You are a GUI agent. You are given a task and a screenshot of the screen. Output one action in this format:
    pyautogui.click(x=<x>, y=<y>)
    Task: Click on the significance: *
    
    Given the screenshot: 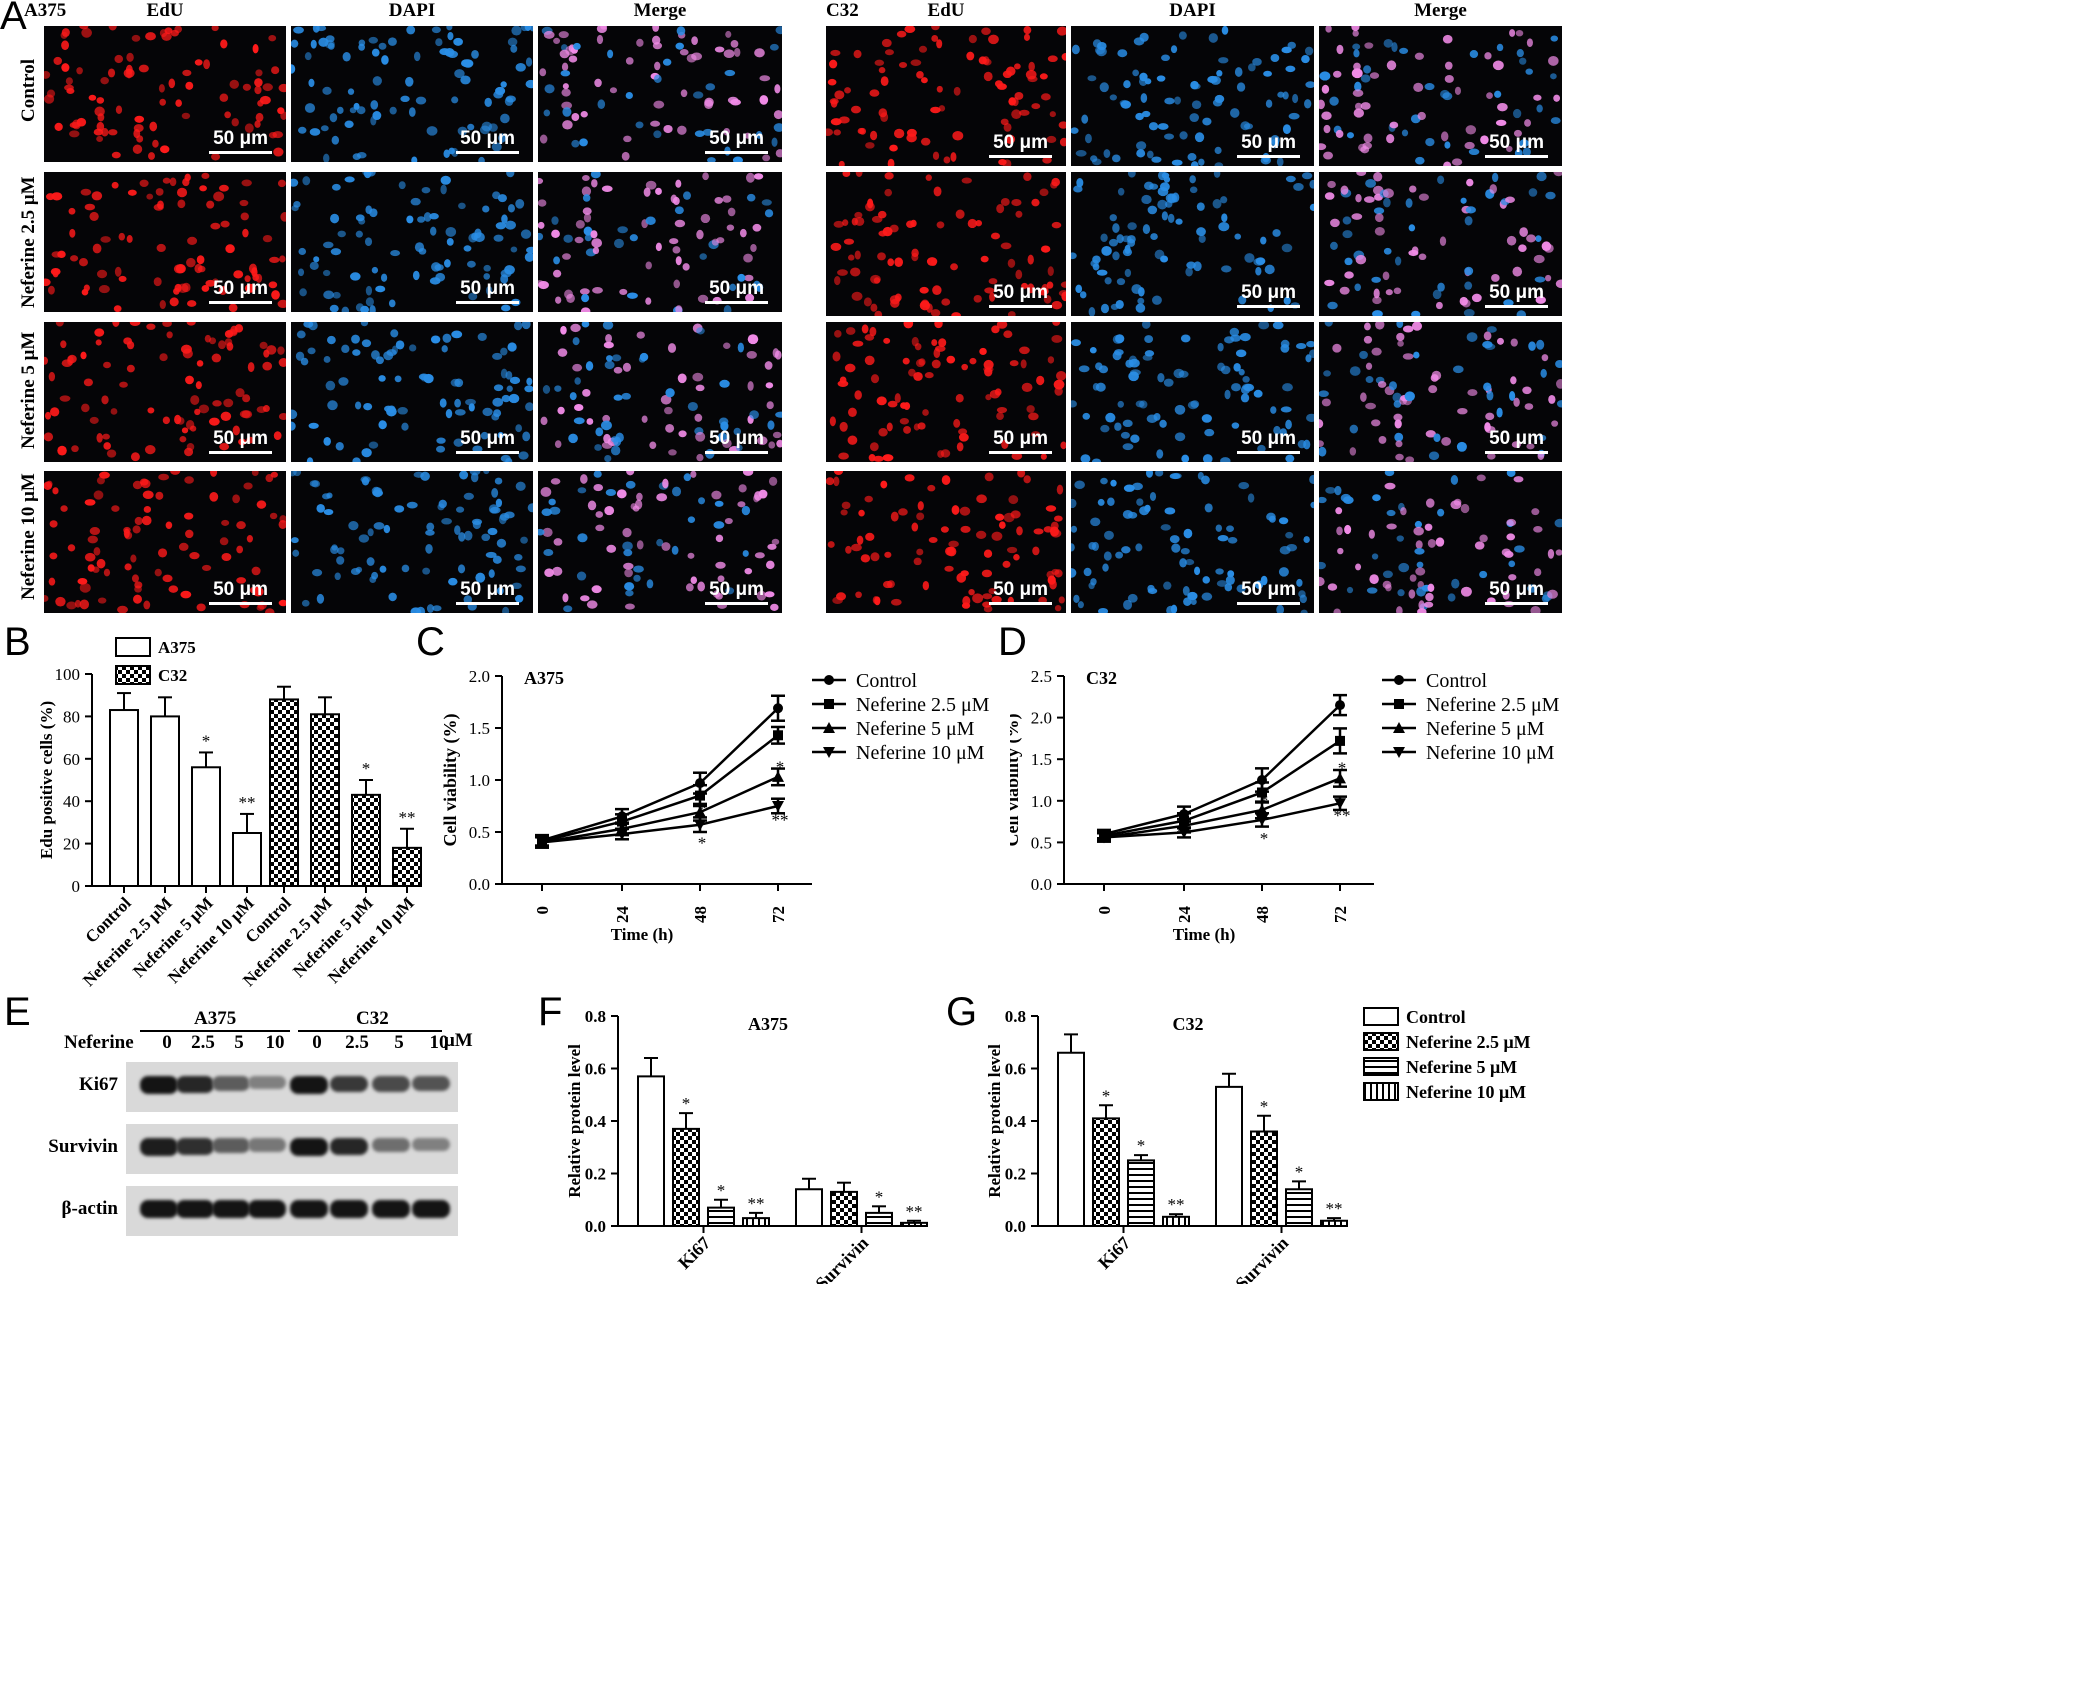 What is the action you would take?
    pyautogui.click(x=721, y=1190)
    